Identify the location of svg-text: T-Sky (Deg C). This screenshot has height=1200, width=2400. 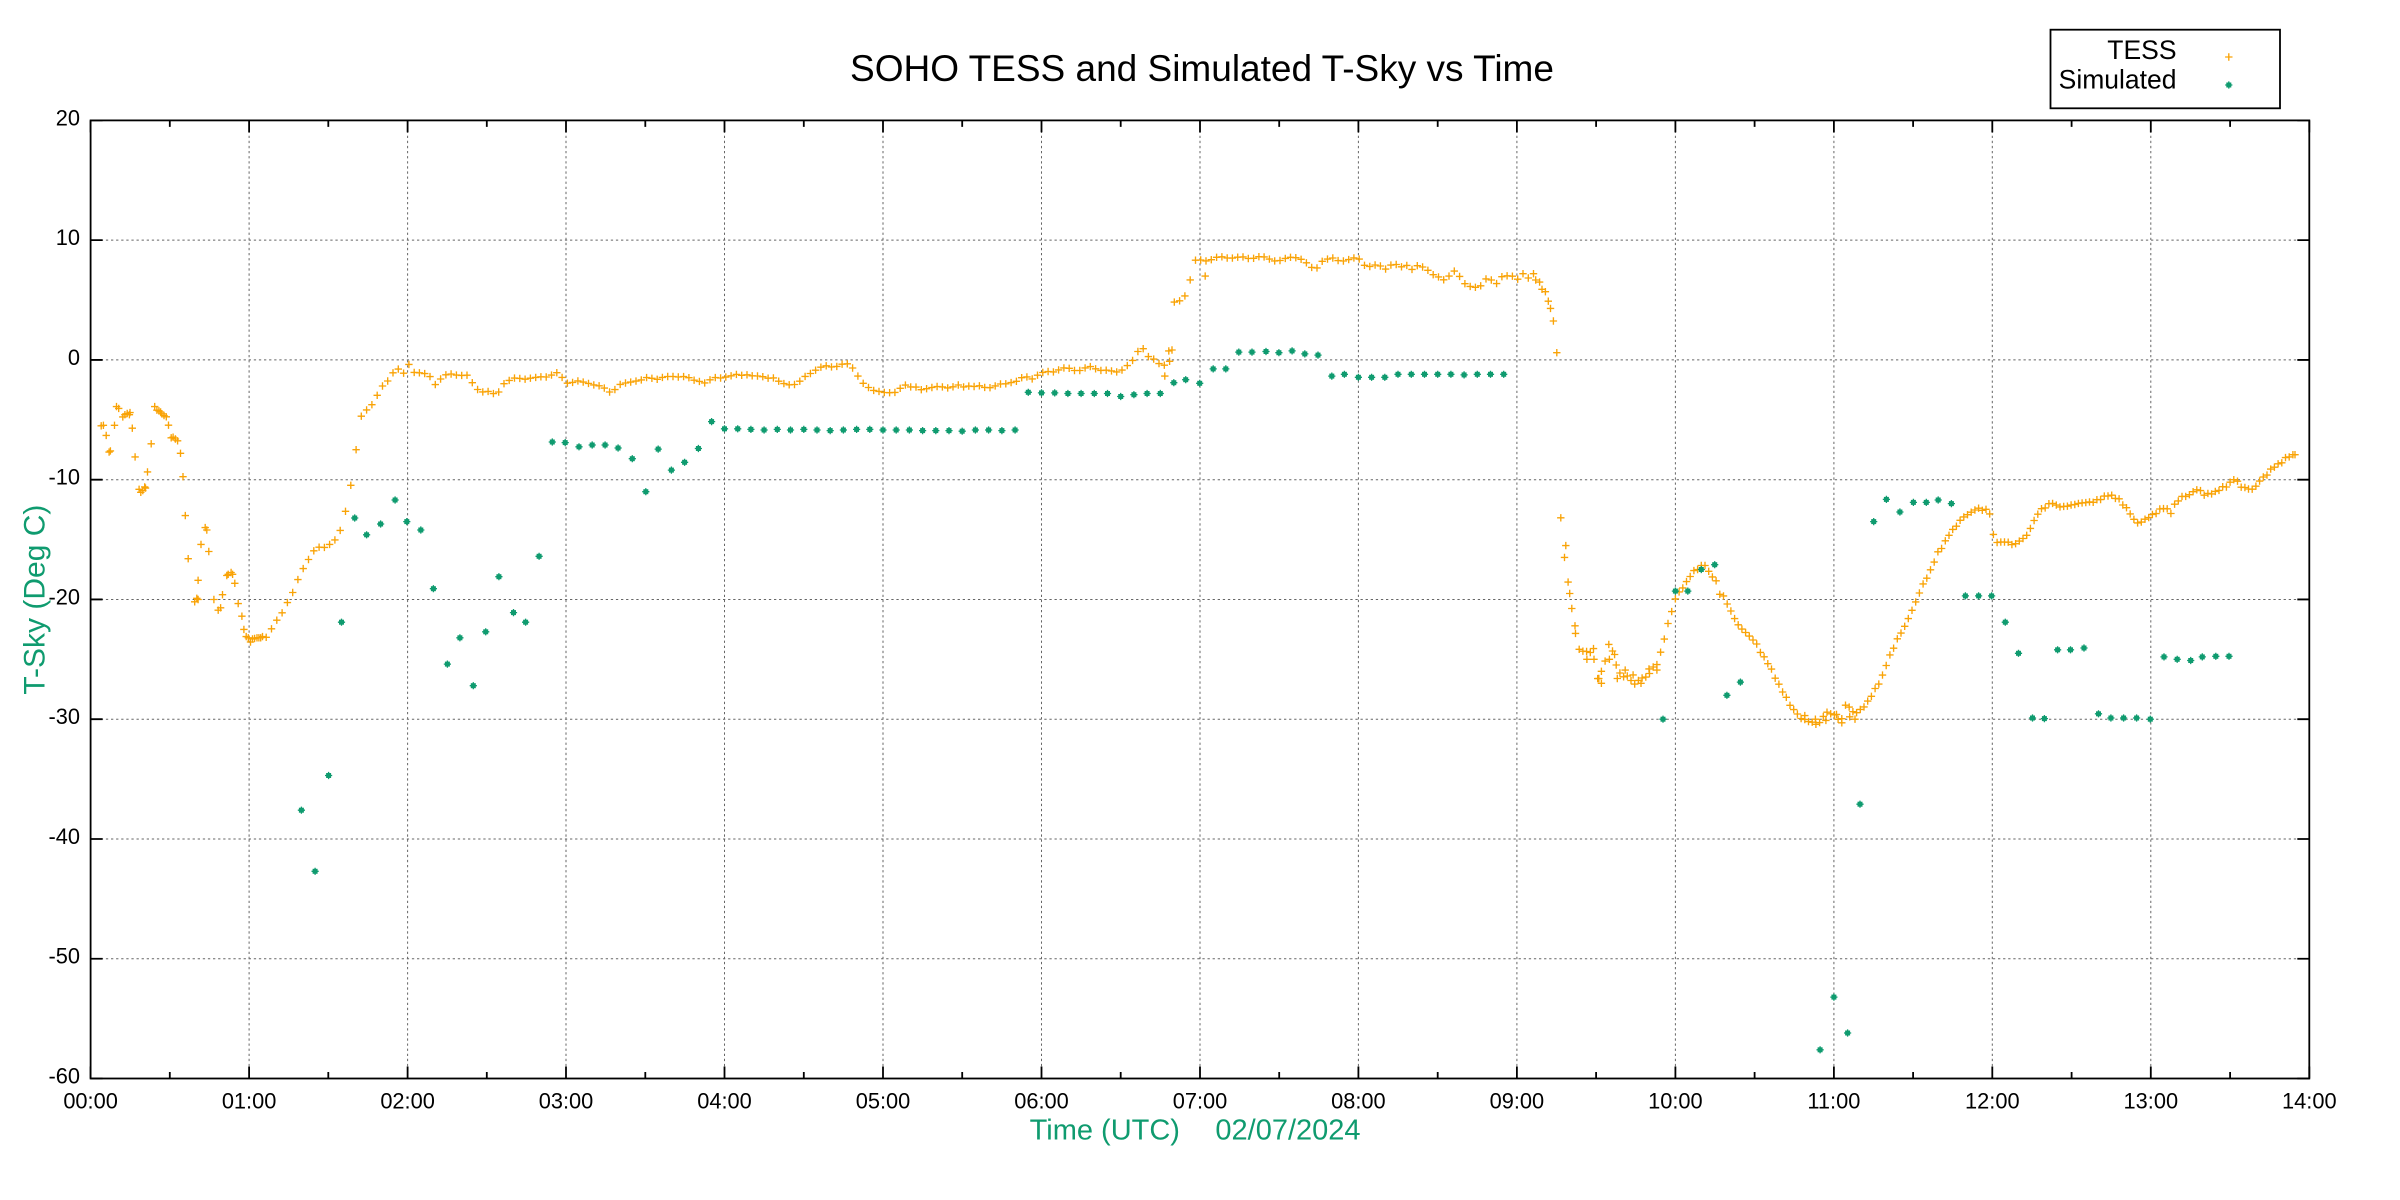
(35, 600).